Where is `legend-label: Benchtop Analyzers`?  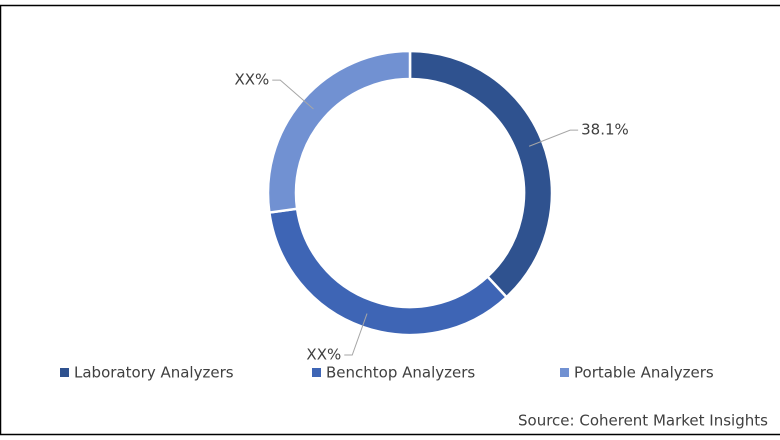
legend-label: Benchtop Analyzers is located at coordinates (400, 373).